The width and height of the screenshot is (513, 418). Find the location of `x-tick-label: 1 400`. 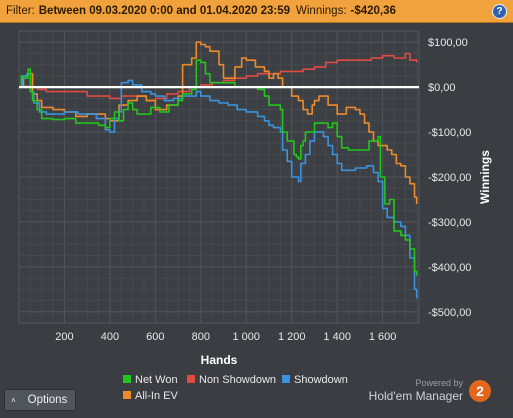

x-tick-label: 1 400 is located at coordinates (337, 337).